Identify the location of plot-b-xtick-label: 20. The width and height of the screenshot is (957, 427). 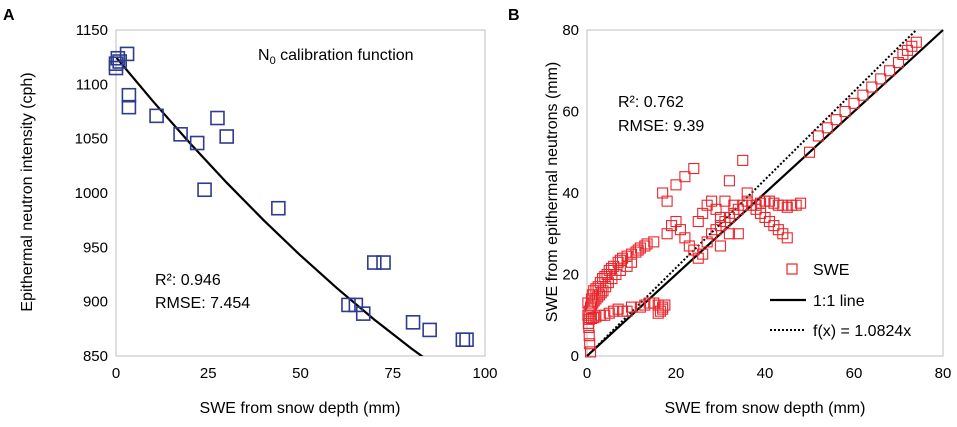
(676, 373).